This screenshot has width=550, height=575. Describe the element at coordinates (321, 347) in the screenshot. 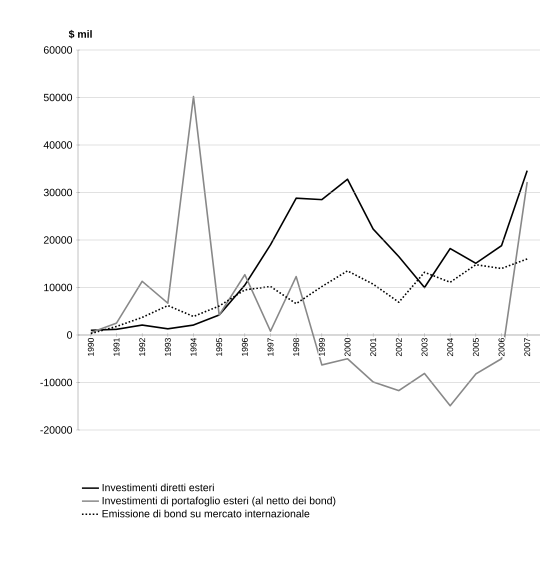

I see `x-tick-label: 1999` at that location.